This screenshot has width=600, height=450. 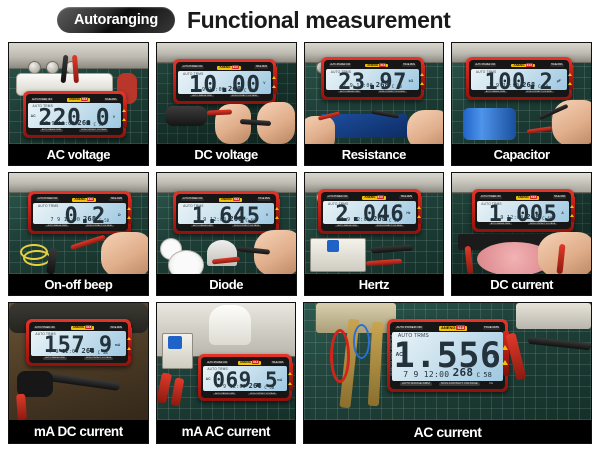 I want to click on panel-caption: DC voltage, so click(x=226, y=154).